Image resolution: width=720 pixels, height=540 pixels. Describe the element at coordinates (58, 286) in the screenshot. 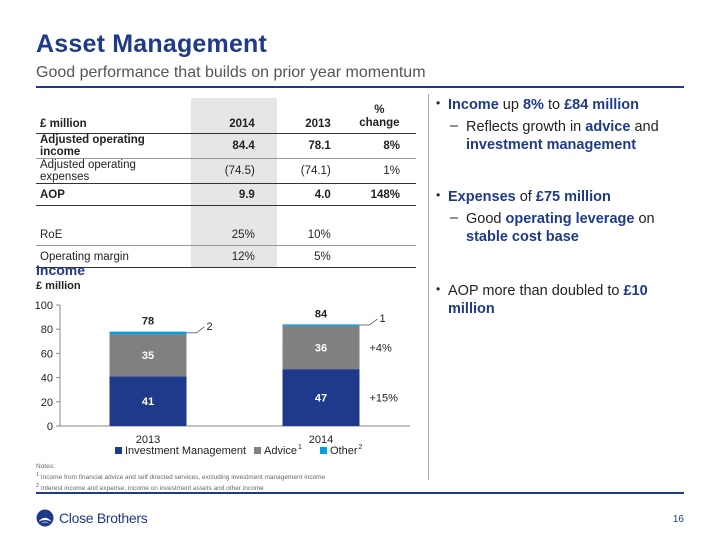

I see `income-chart-unit: £ million` at that location.